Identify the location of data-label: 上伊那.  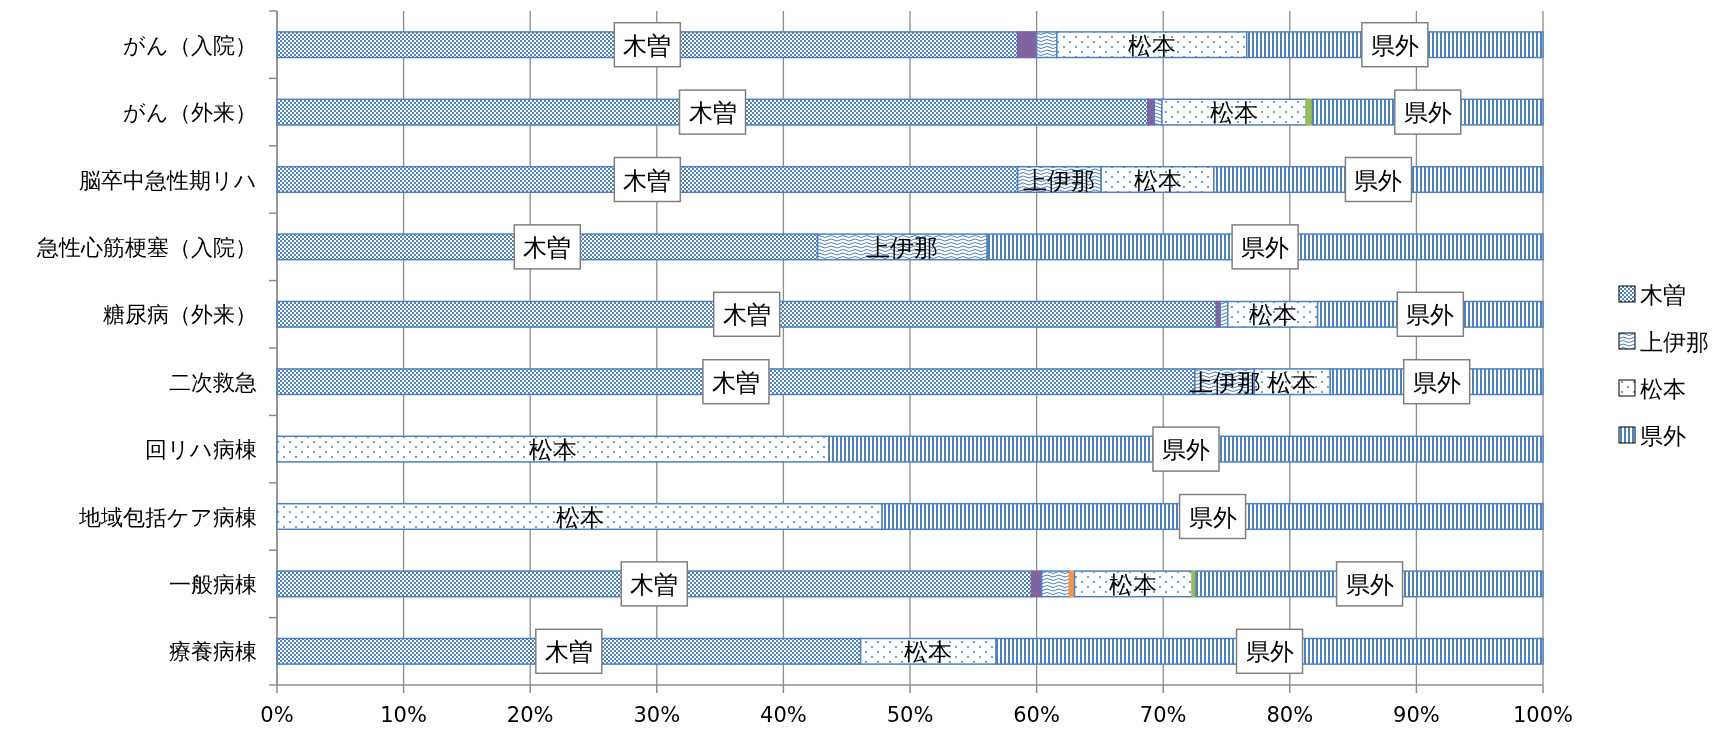
(902, 247).